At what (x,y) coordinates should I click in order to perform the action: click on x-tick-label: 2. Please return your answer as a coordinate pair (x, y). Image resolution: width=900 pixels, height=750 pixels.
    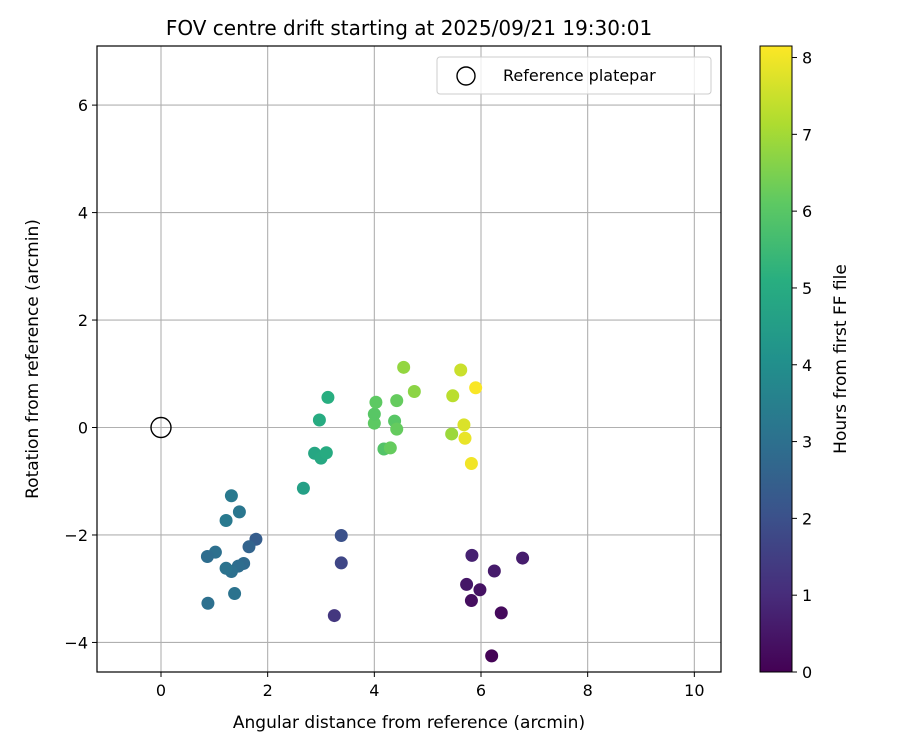
    Looking at the image, I should click on (268, 690).